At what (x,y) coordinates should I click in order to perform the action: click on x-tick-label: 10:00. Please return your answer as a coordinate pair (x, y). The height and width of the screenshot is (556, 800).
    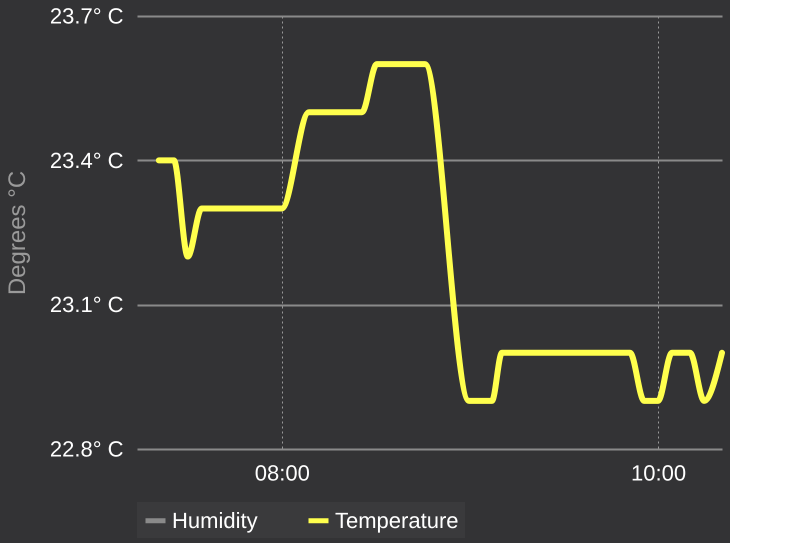
    Looking at the image, I should click on (658, 473).